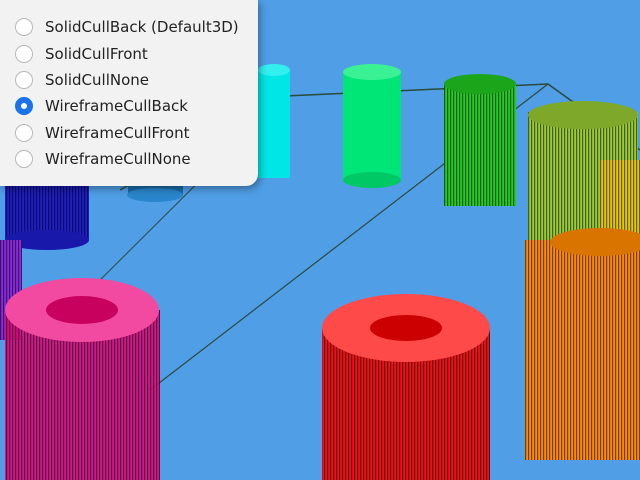 The width and height of the screenshot is (640, 480). Describe the element at coordinates (406, 387) in the screenshot. I see `cylinder-red` at that location.